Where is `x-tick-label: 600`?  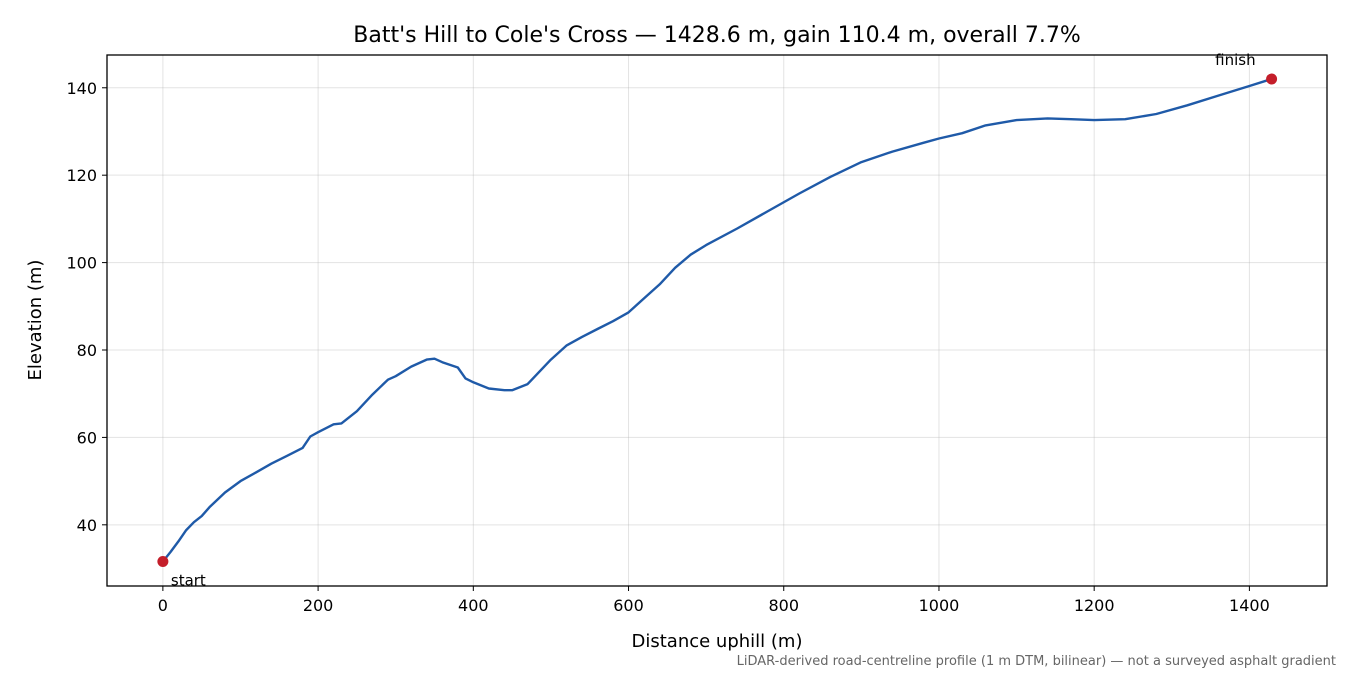
x-tick-label: 600 is located at coordinates (628, 605).